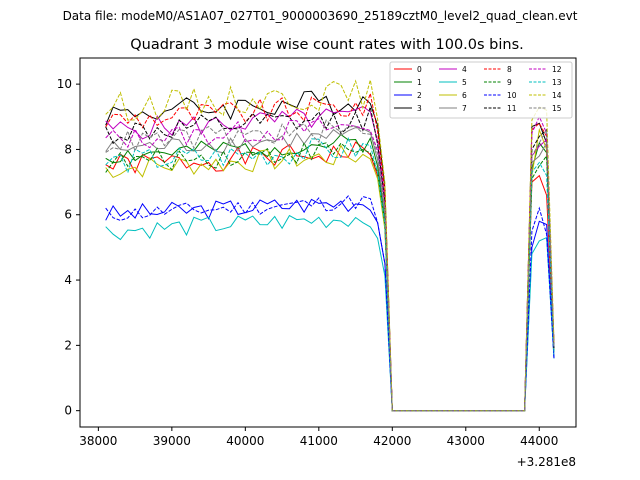  I want to click on legend-label-11: 11, so click(512, 108).